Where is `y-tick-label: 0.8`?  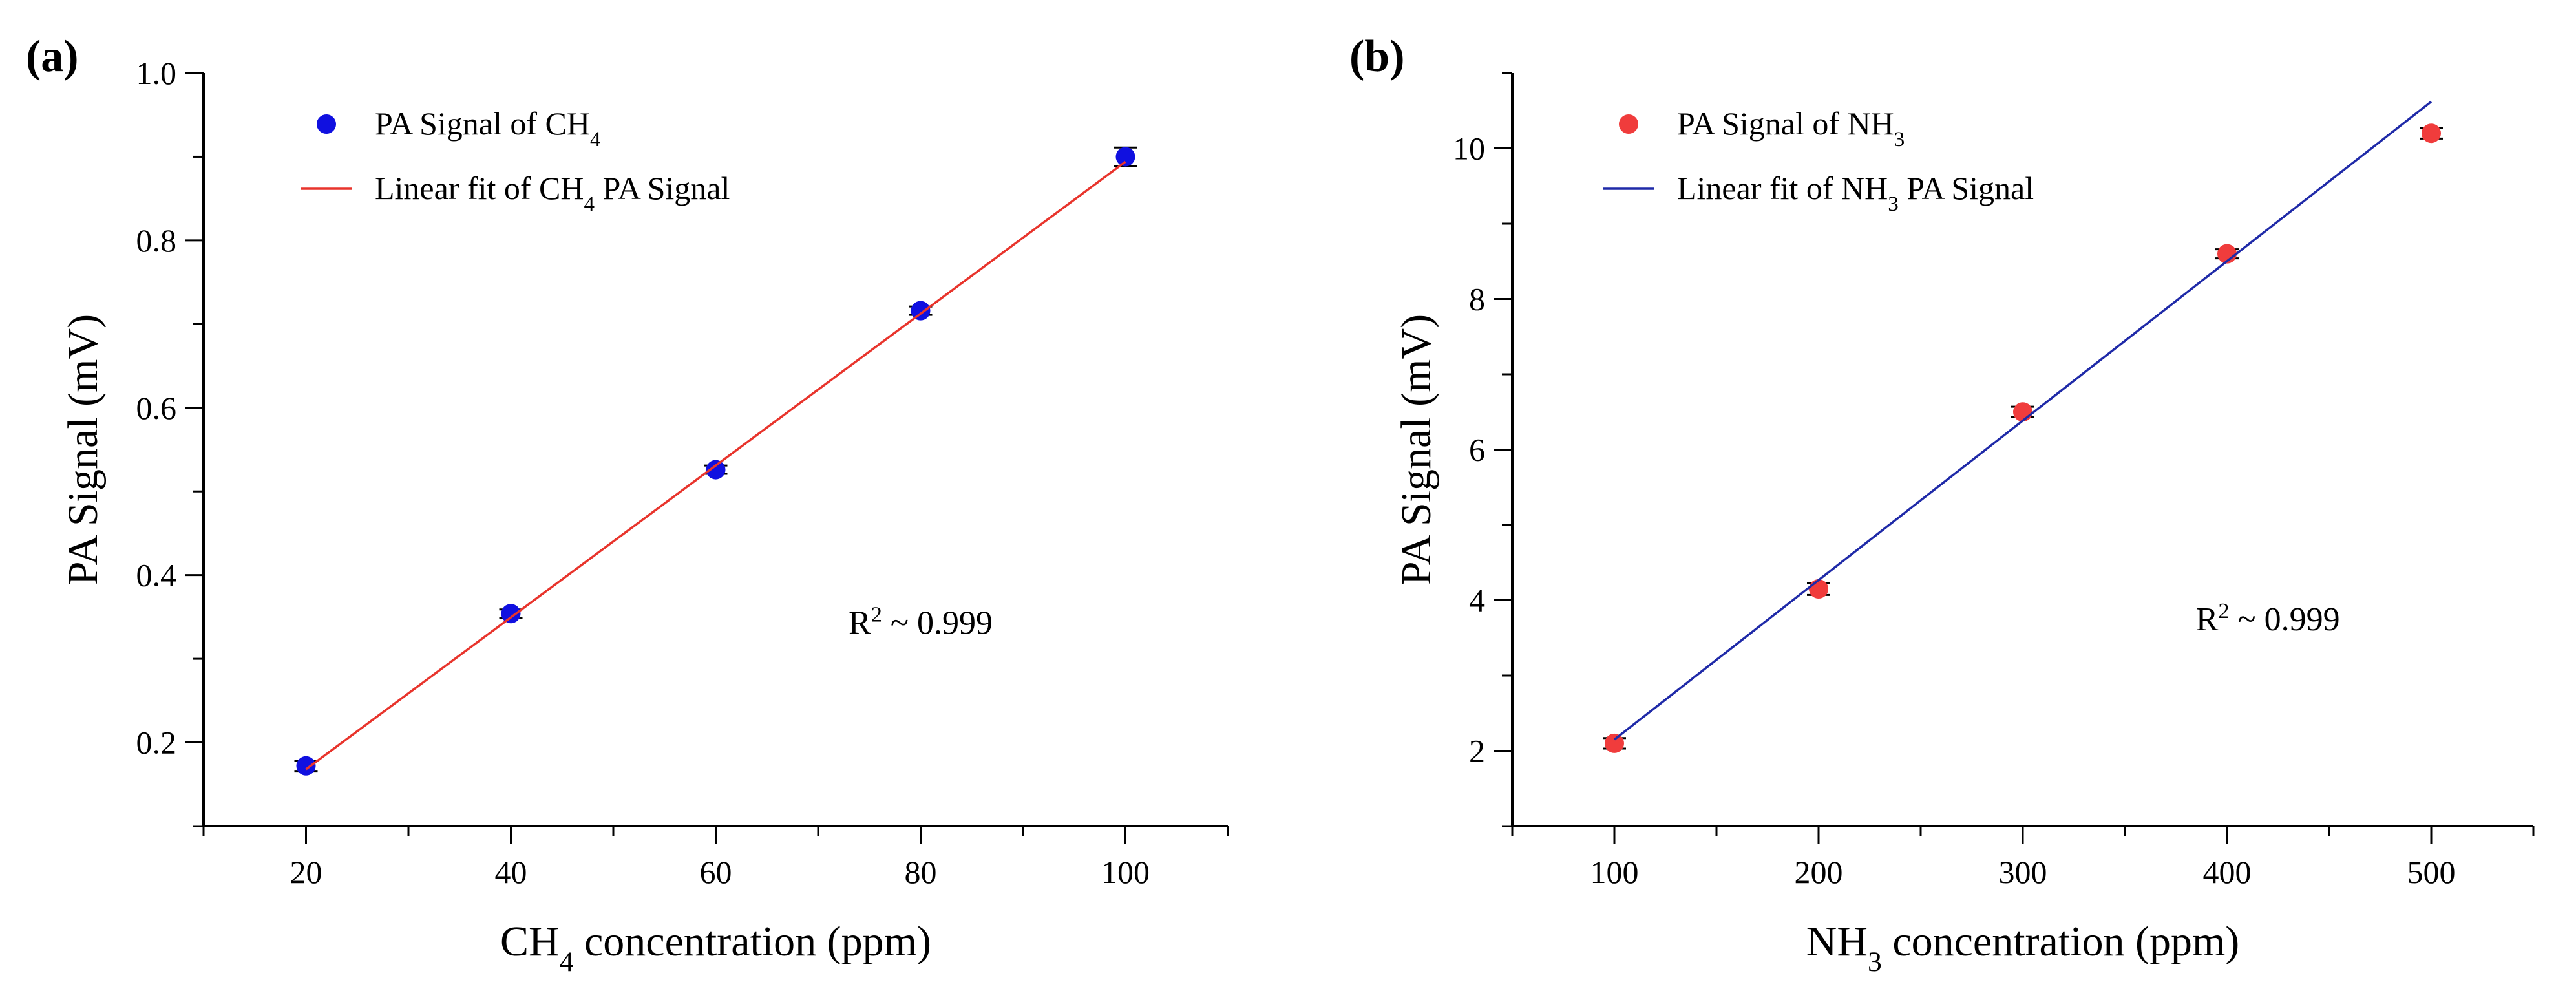
y-tick-label: 0.8 is located at coordinates (156, 241).